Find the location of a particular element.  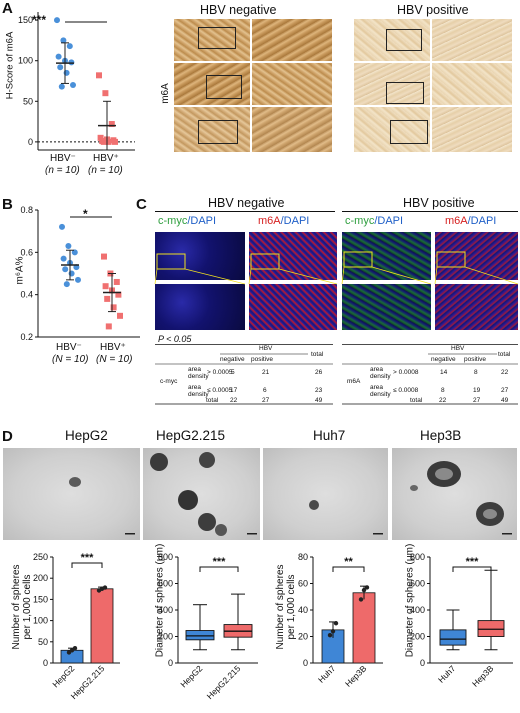

panel-b-group1-name: HBV⁻ is located at coordinates (69, 347).